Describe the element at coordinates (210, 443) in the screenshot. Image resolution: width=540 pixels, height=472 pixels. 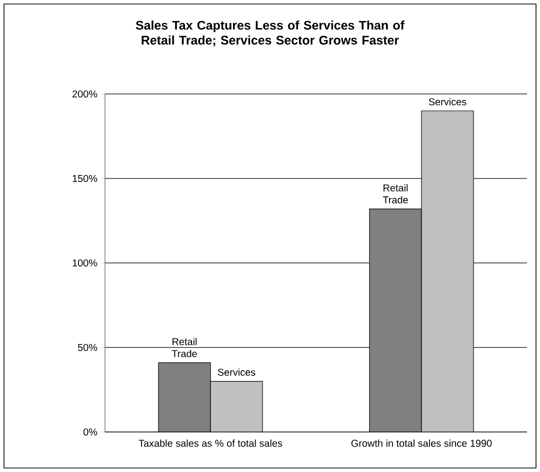
I see `x-tick-label: Taxable sales as % of total sales` at that location.